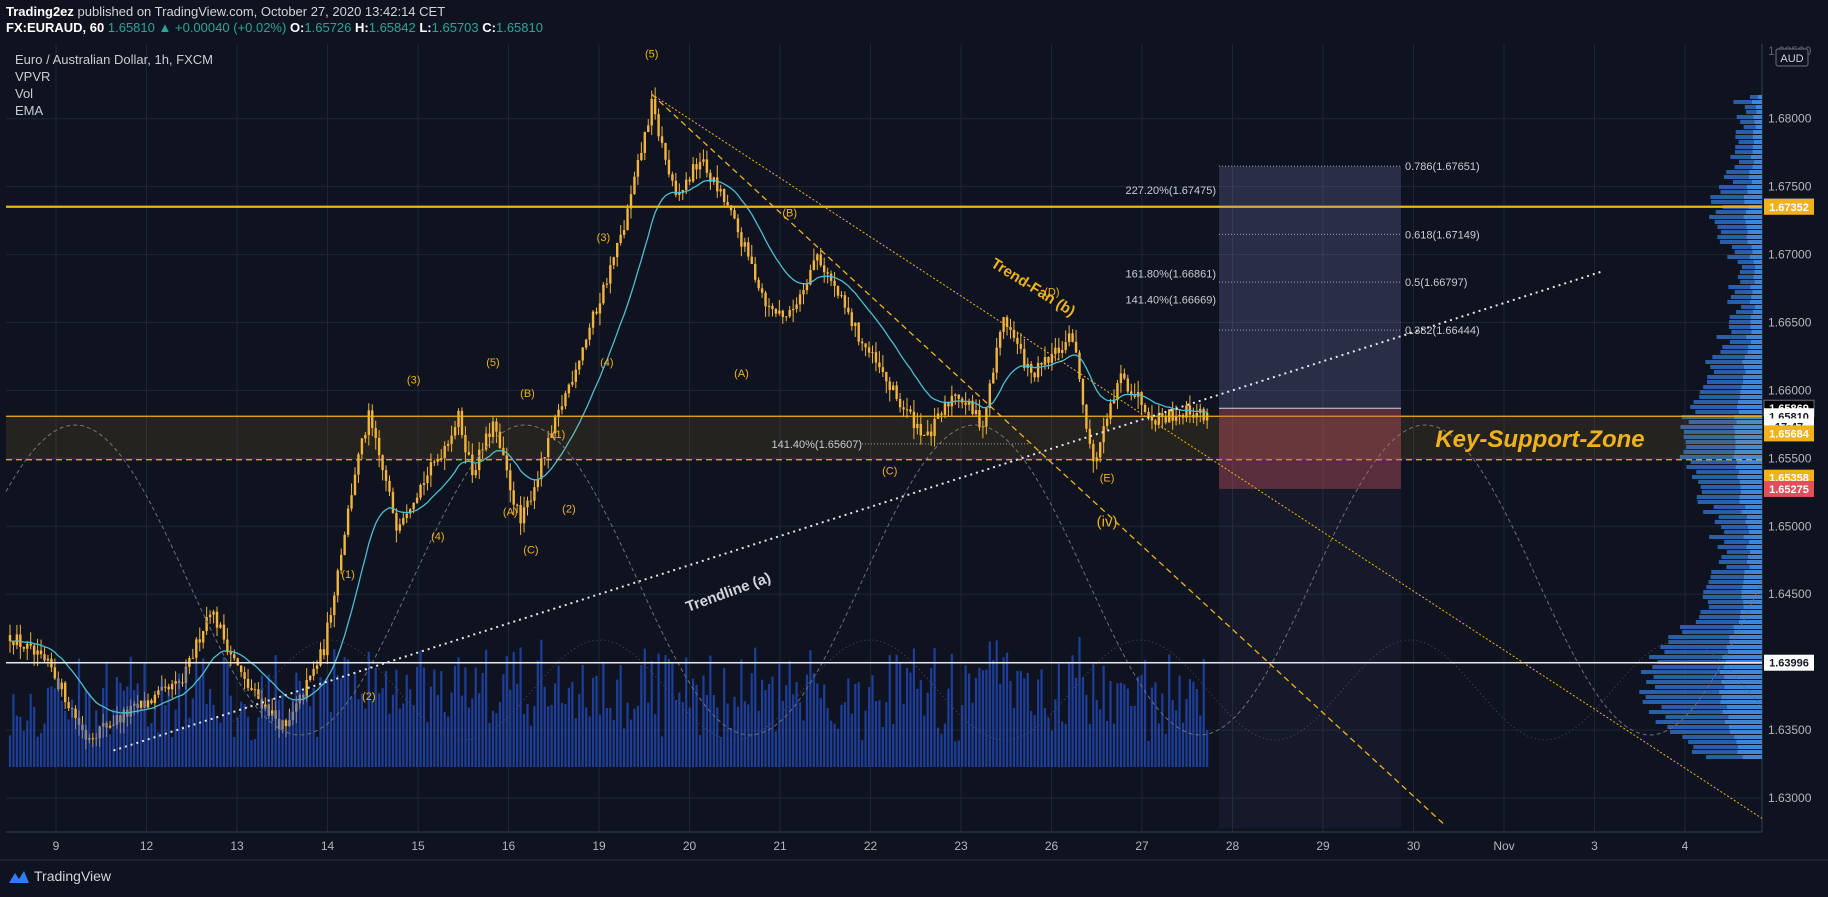 The width and height of the screenshot is (1828, 897). What do you see at coordinates (392, 27) in the screenshot?
I see `h-value: 1.65842` at bounding box center [392, 27].